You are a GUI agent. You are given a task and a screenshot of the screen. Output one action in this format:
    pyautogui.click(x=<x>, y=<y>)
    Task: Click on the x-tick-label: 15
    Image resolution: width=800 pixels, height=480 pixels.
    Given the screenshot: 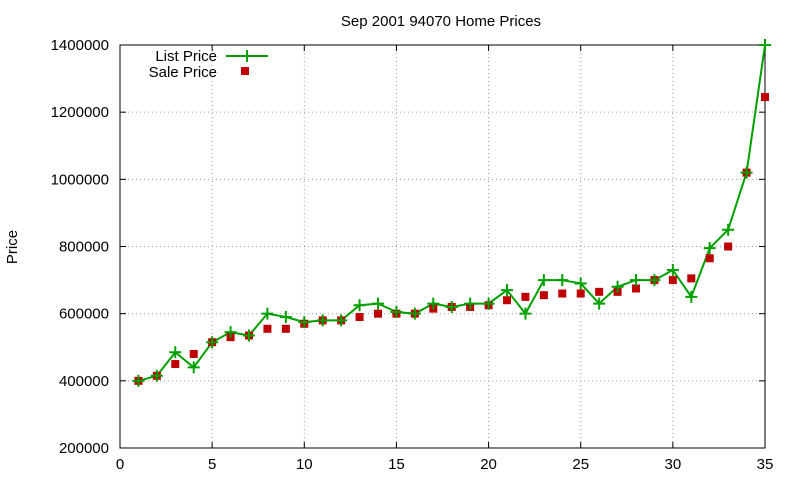 What is the action you would take?
    pyautogui.click(x=396, y=464)
    